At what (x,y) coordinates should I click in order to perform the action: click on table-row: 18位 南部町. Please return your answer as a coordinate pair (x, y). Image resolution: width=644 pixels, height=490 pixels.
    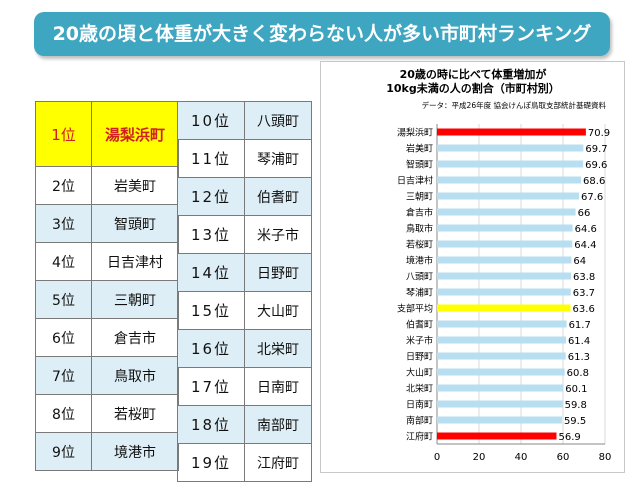
    Looking at the image, I should click on (244, 424).